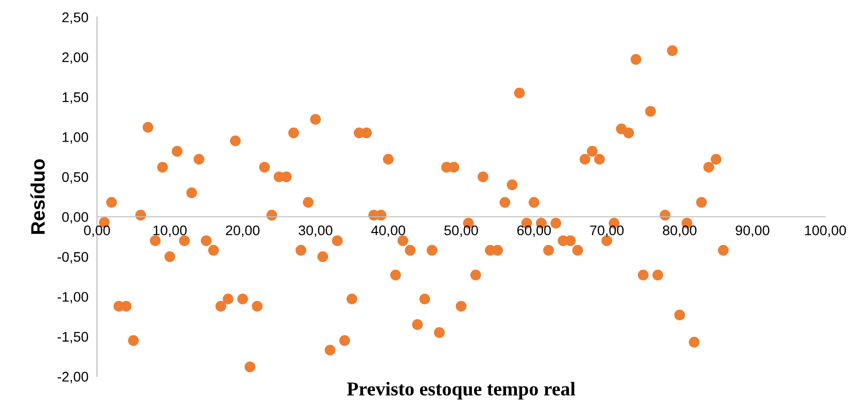 This screenshot has width=866, height=407. What do you see at coordinates (73, 338) in the screenshot?
I see `y-tick-label: -1,50` at bounding box center [73, 338].